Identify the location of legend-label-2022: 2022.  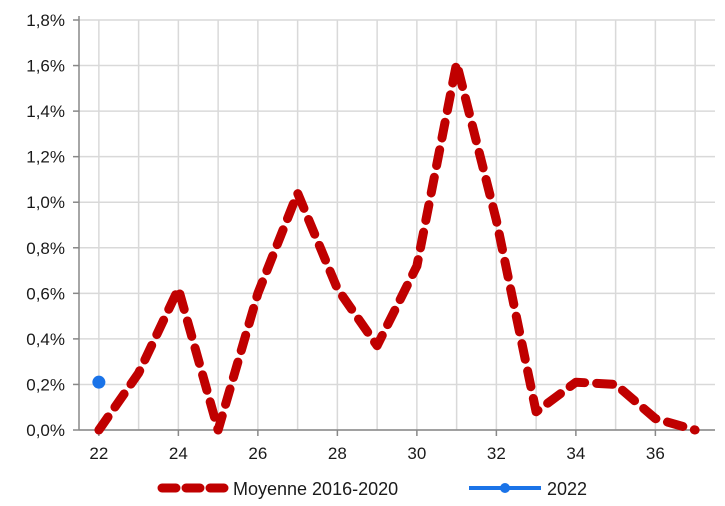
(567, 489).